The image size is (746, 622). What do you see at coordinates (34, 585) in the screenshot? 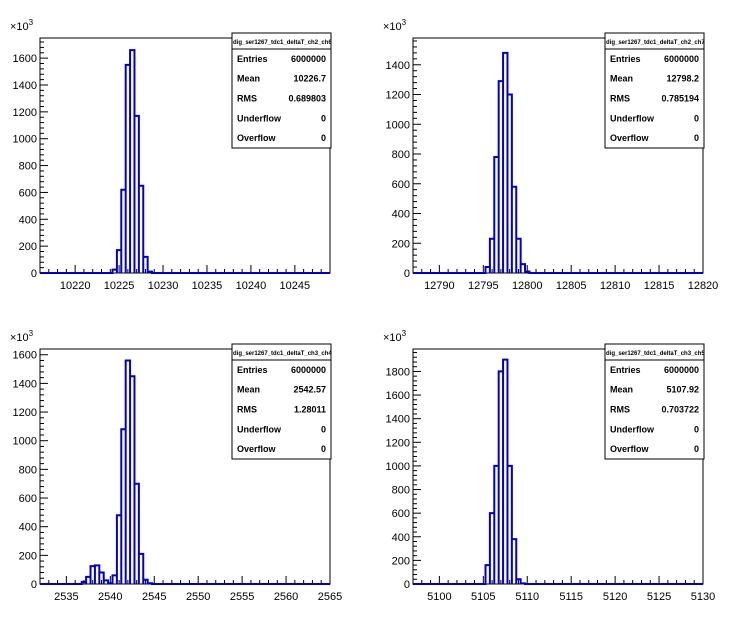
I see `y-tick-label: 0` at bounding box center [34, 585].